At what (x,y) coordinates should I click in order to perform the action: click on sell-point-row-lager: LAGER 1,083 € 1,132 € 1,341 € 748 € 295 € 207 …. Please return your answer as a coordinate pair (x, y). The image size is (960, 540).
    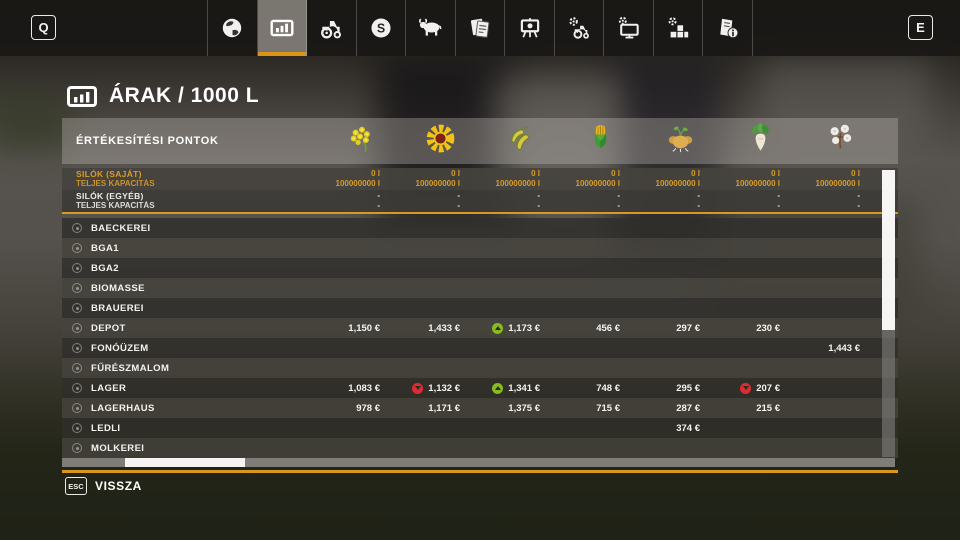
    Looking at the image, I should click on (480, 388).